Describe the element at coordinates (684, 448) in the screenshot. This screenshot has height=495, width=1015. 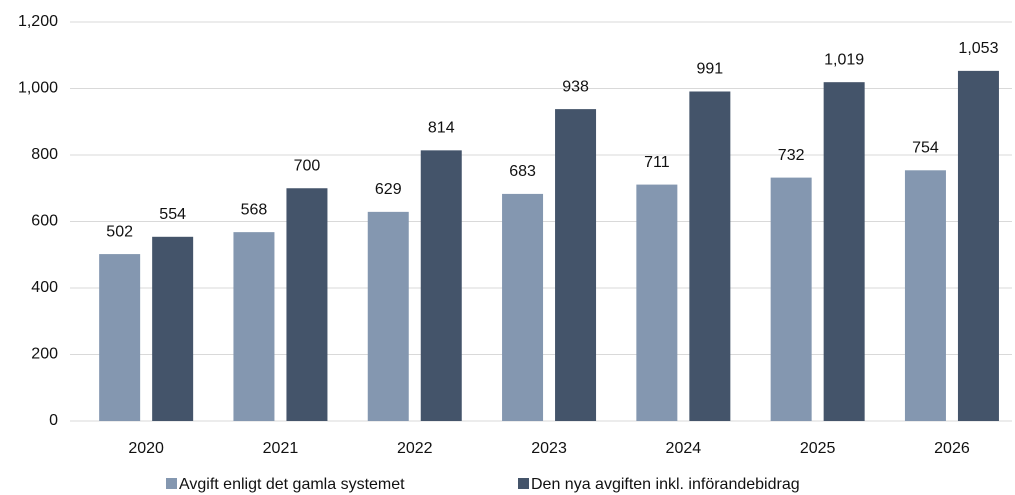
I see `x-tick-label: 2024` at that location.